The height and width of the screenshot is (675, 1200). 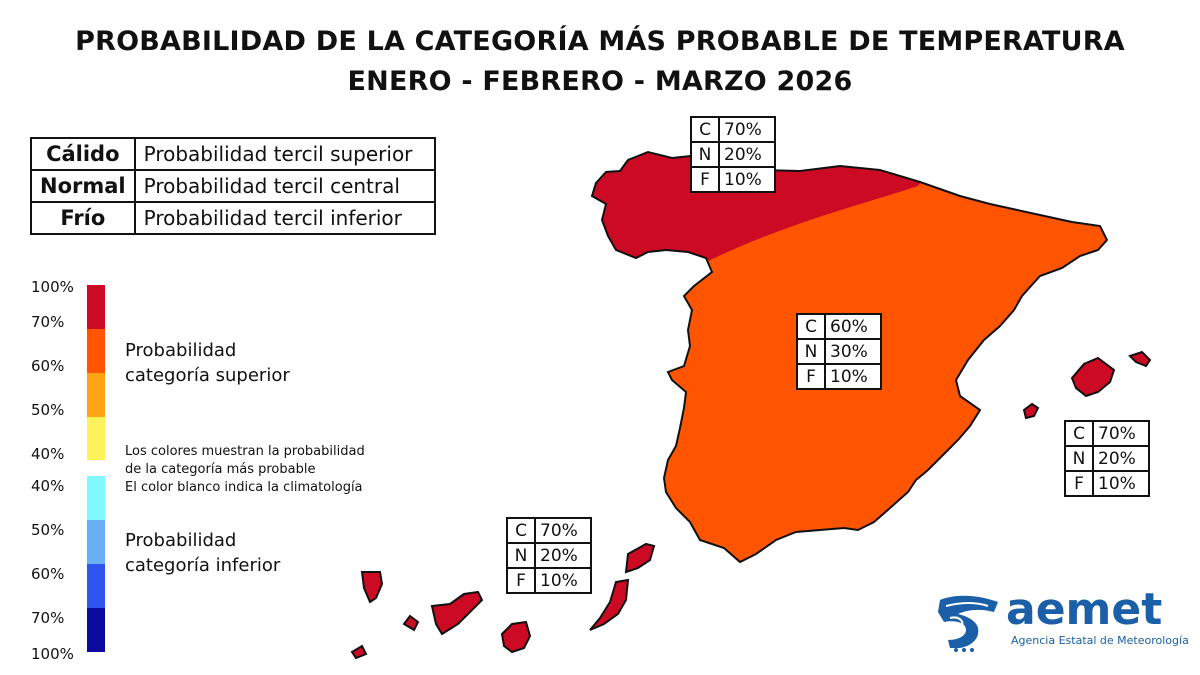 What do you see at coordinates (640, 558) in the screenshot?
I see `lanzarote-island` at bounding box center [640, 558].